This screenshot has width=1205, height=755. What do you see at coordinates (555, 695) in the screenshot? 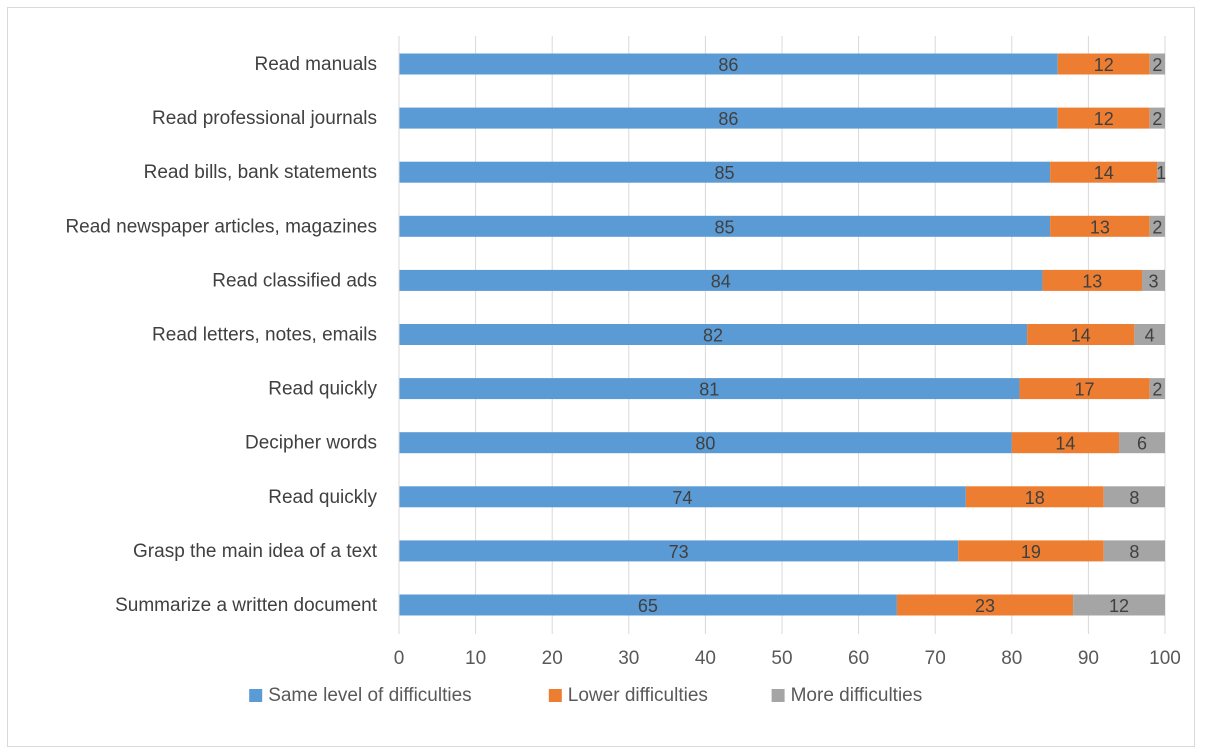
I see `legend-swatch-lower-difficulties` at bounding box center [555, 695].